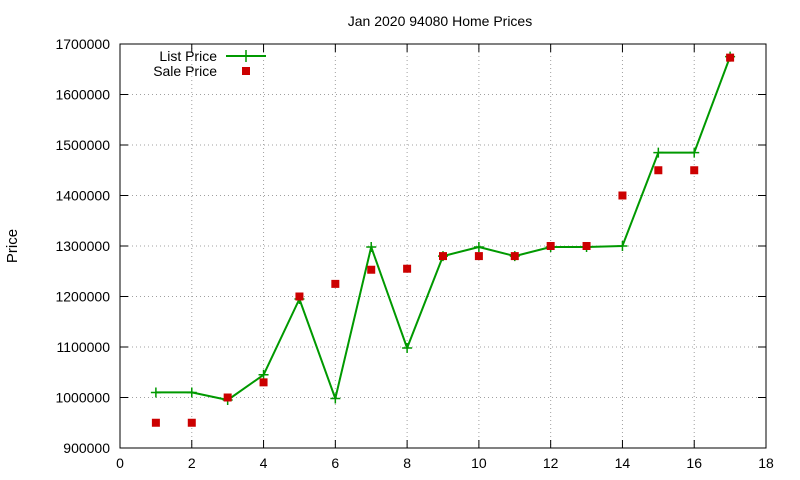  I want to click on x-tick-label: 0, so click(120, 463).